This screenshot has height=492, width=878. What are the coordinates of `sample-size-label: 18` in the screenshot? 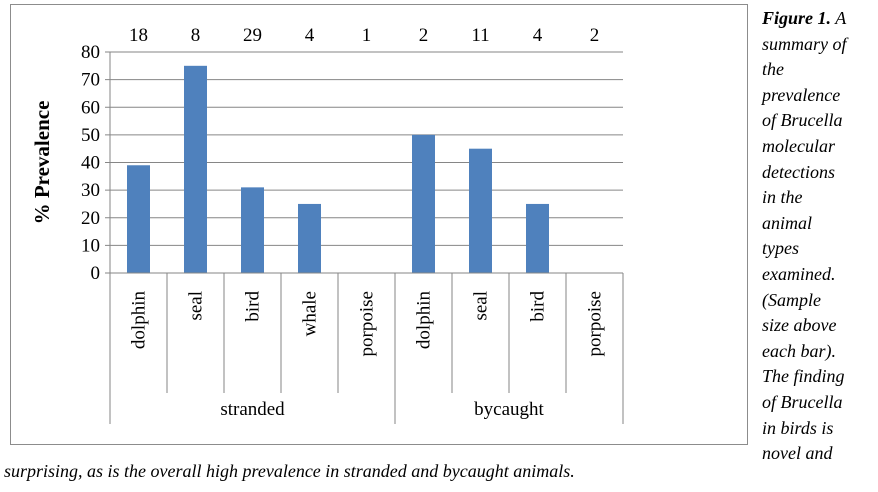 It's located at (138, 35).